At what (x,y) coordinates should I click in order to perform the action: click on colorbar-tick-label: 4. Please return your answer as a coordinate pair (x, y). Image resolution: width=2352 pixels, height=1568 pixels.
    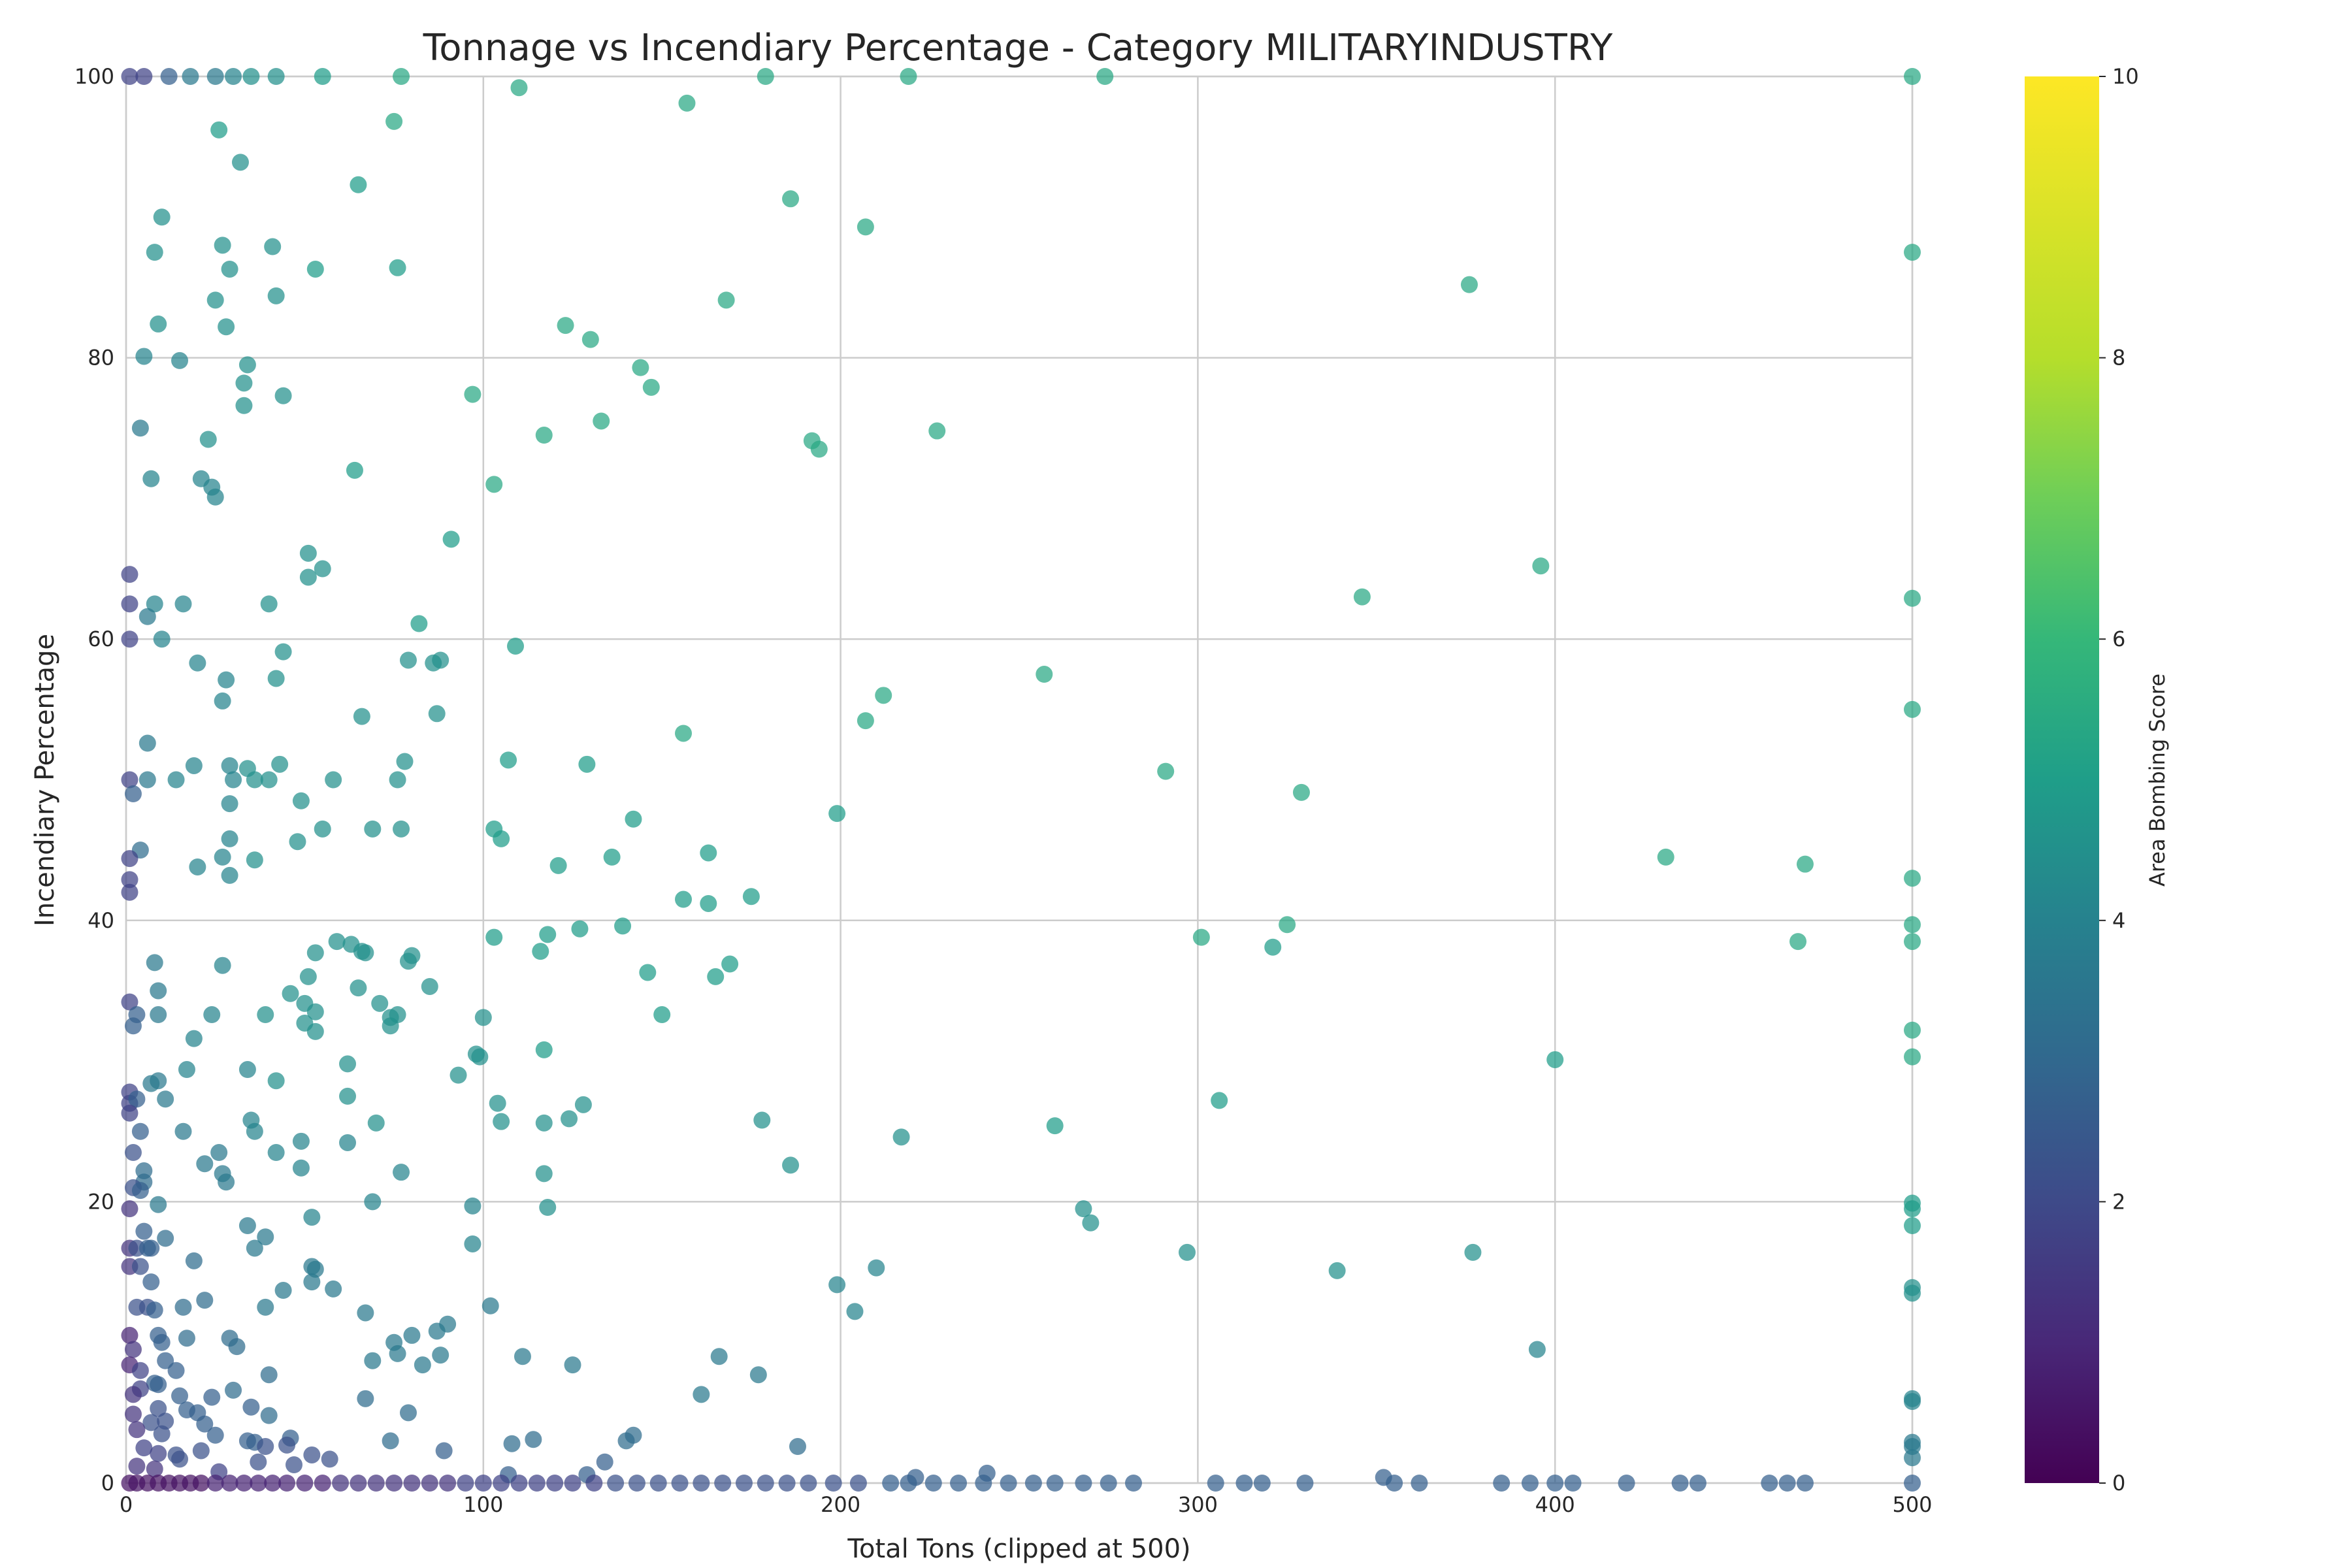
    Looking at the image, I should click on (2118, 920).